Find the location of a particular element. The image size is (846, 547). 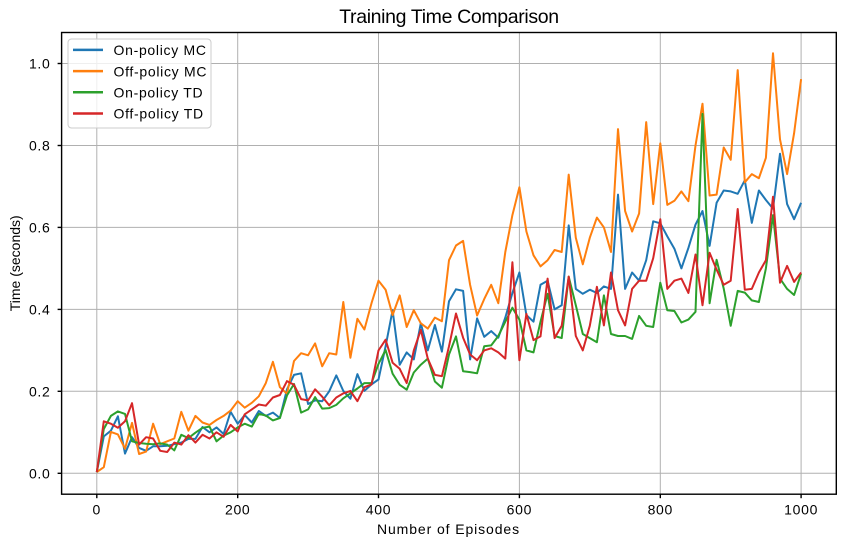

svg-text: Off-policy MC is located at coordinates (161, 71).